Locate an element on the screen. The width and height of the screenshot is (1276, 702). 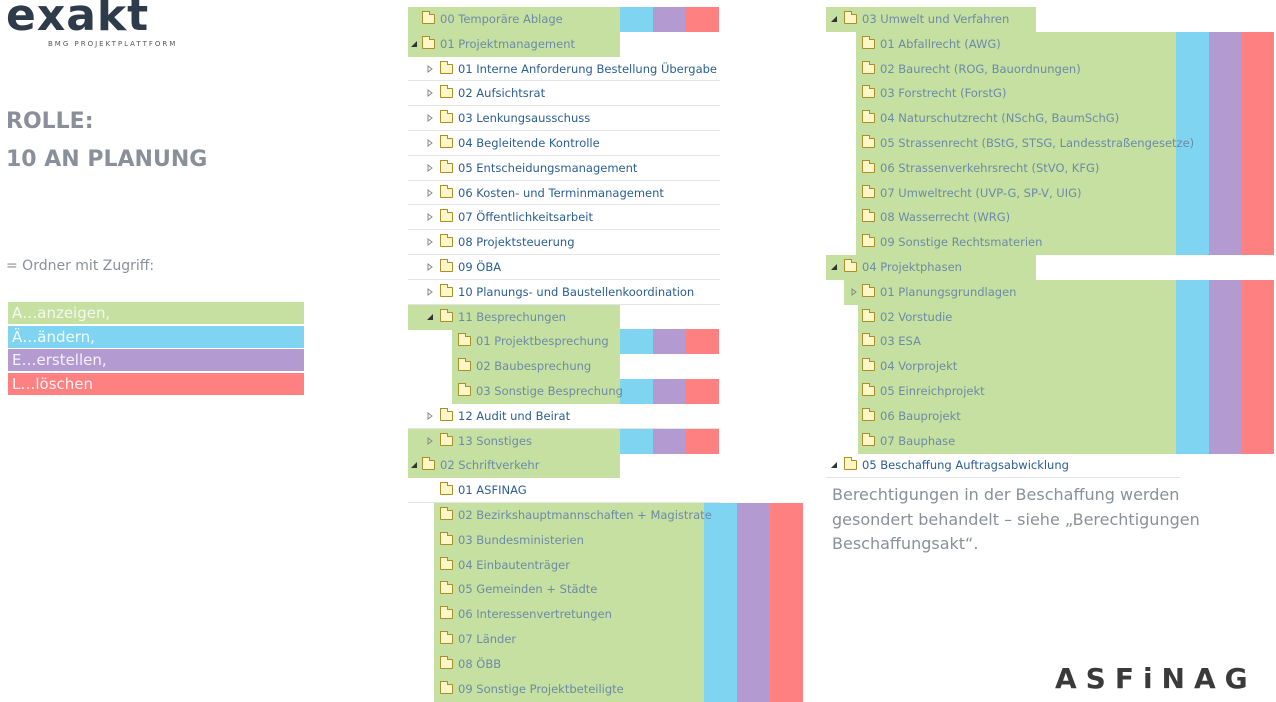
legend-title: = Ordner mit Zugriff: is located at coordinates (80, 266).